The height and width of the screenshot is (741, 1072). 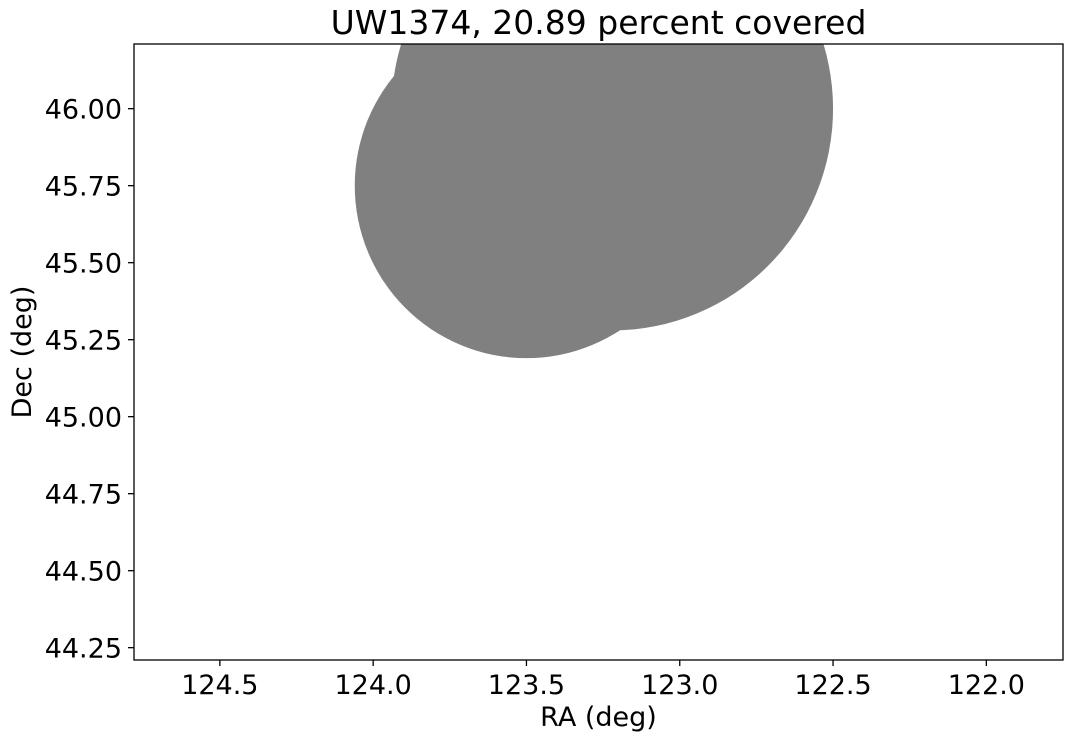 I want to click on y-tick-label: 45.00, so click(x=83, y=418).